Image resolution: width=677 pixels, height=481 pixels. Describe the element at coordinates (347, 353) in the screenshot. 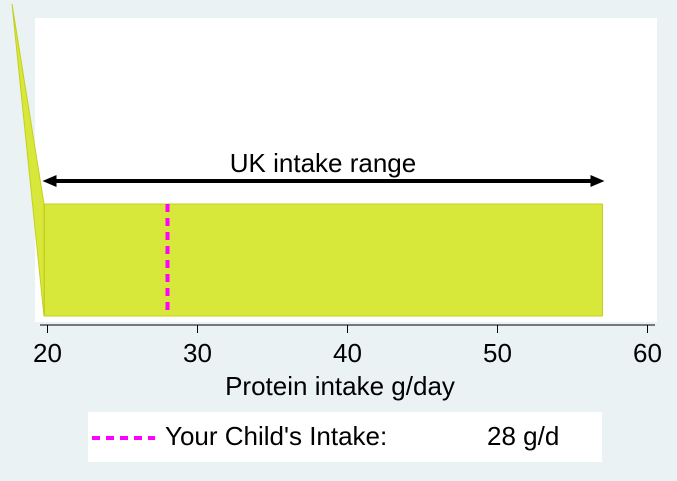

I see `x-tick-label: 40` at that location.